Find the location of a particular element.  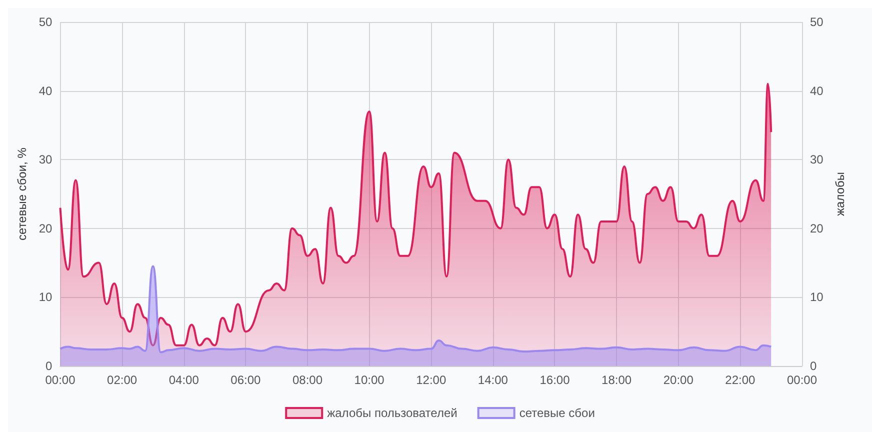

x-tick-label: 22:00 is located at coordinates (740, 380).